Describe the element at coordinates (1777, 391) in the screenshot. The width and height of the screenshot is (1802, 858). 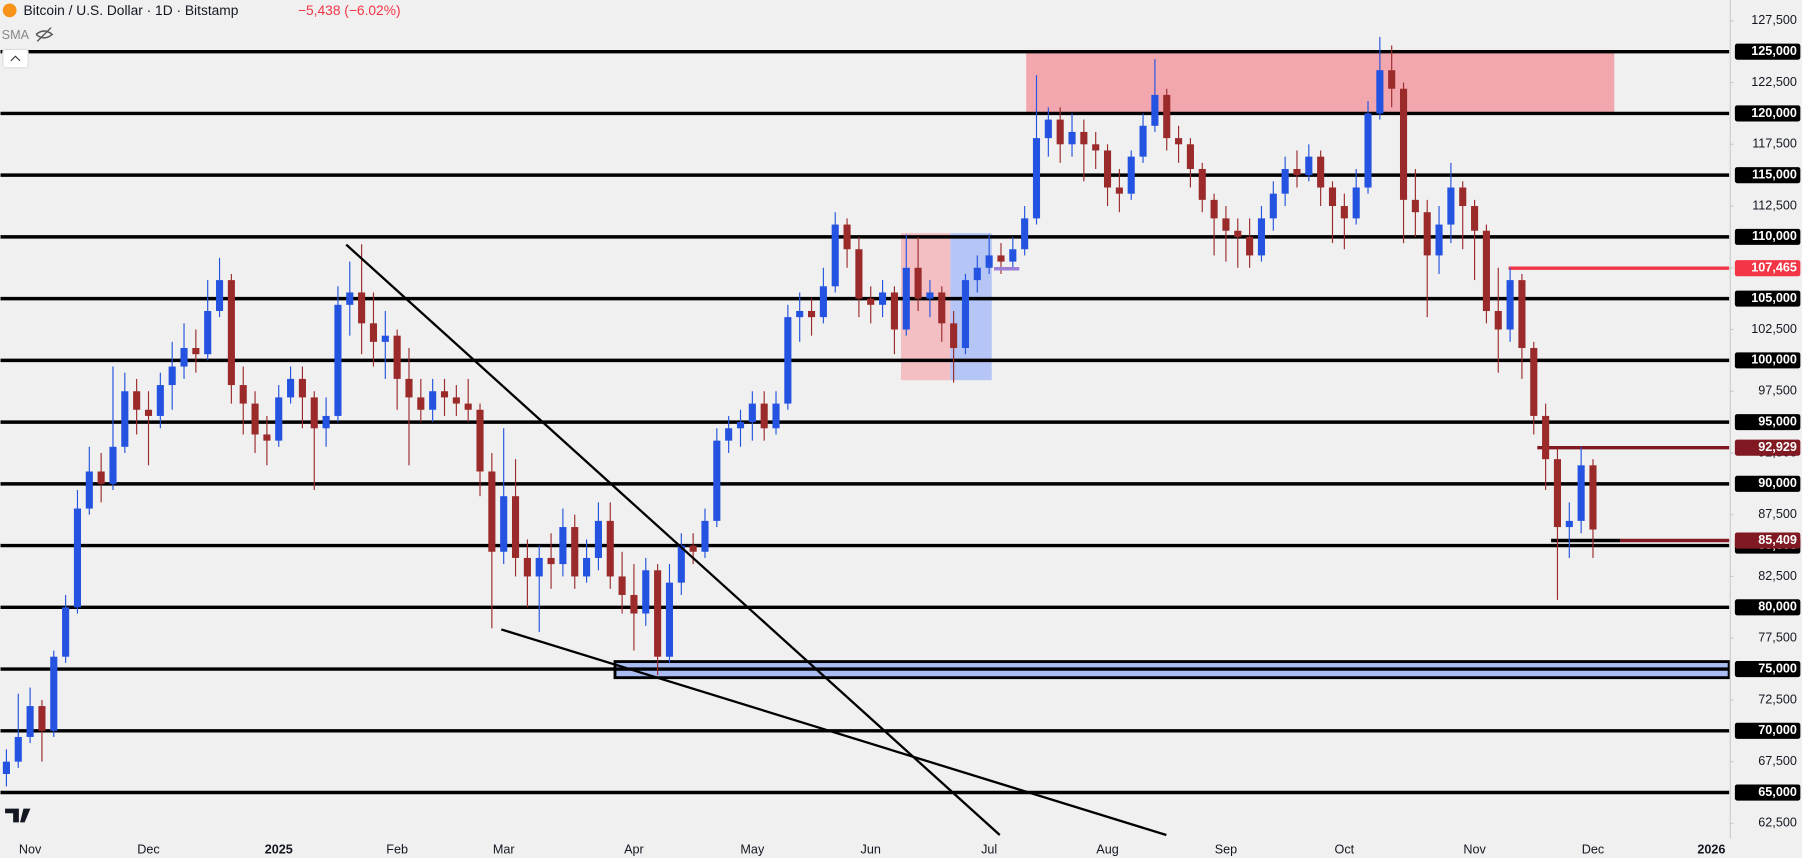
I see `y-tick-label: 97,500` at that location.